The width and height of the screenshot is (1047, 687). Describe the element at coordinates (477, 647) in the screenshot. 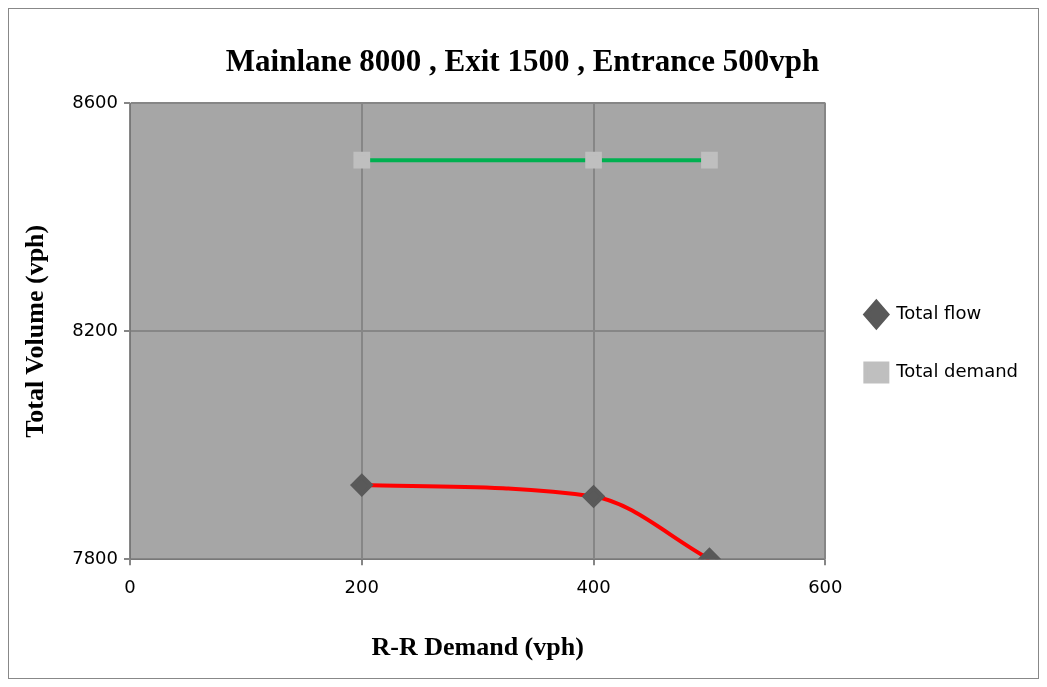

I see `x-axis-title: R-R Demand (vph)` at that location.